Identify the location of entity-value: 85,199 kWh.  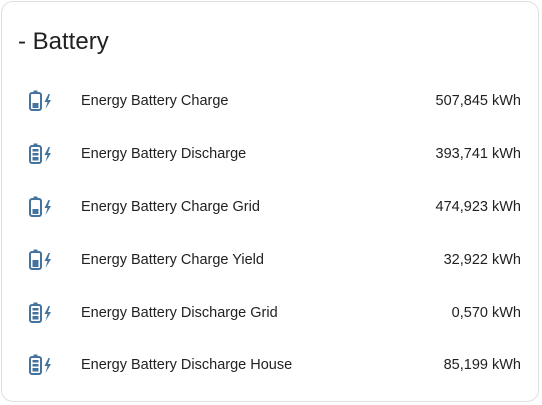
(482, 365).